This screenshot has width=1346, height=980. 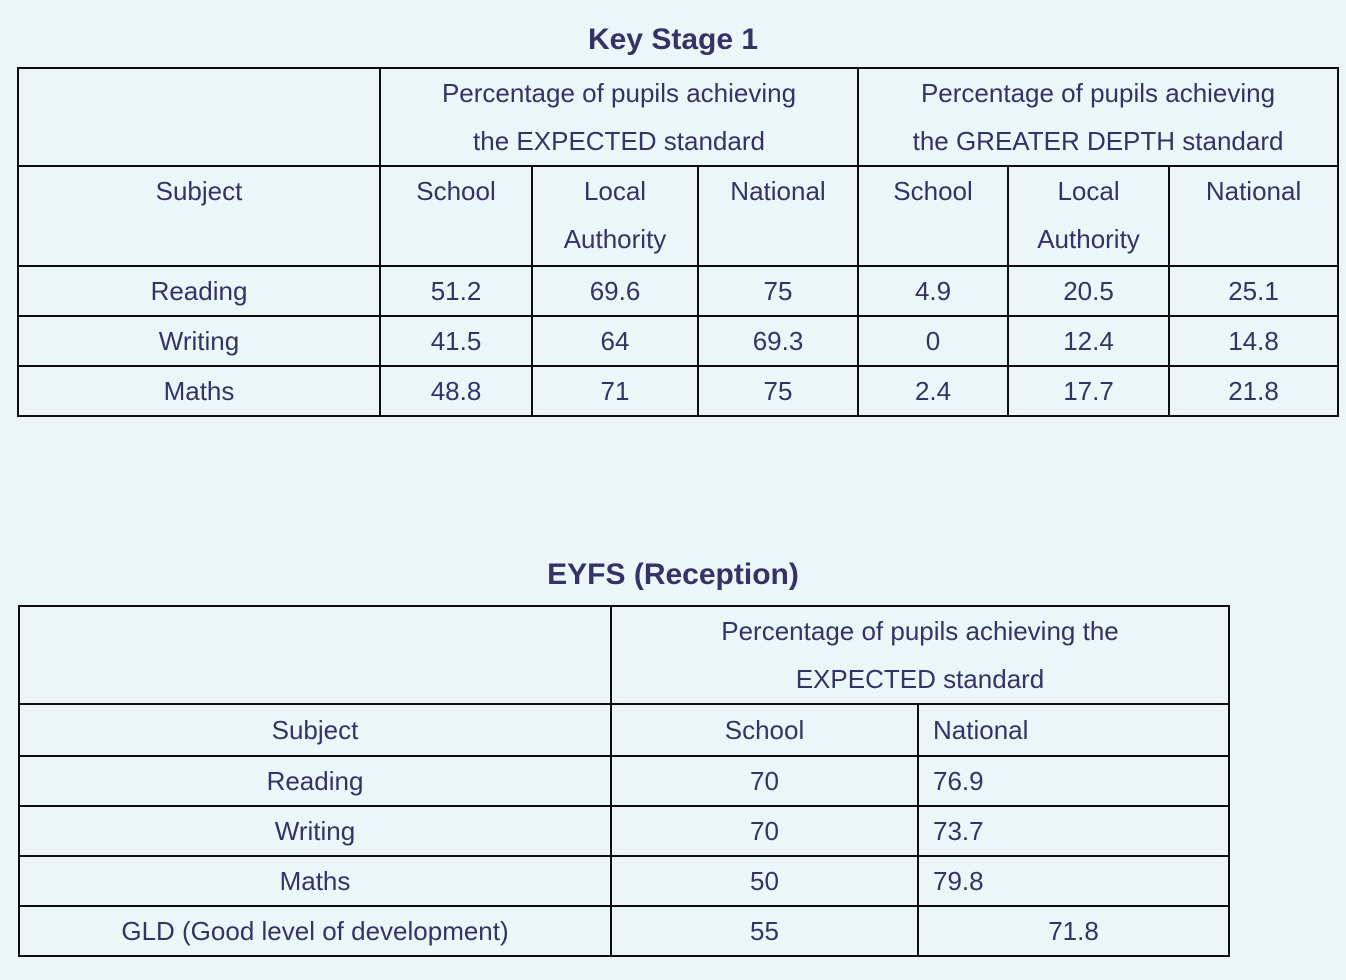 I want to click on ks1-column-header-local-authority-expected: Local Authority, so click(x=615, y=216).